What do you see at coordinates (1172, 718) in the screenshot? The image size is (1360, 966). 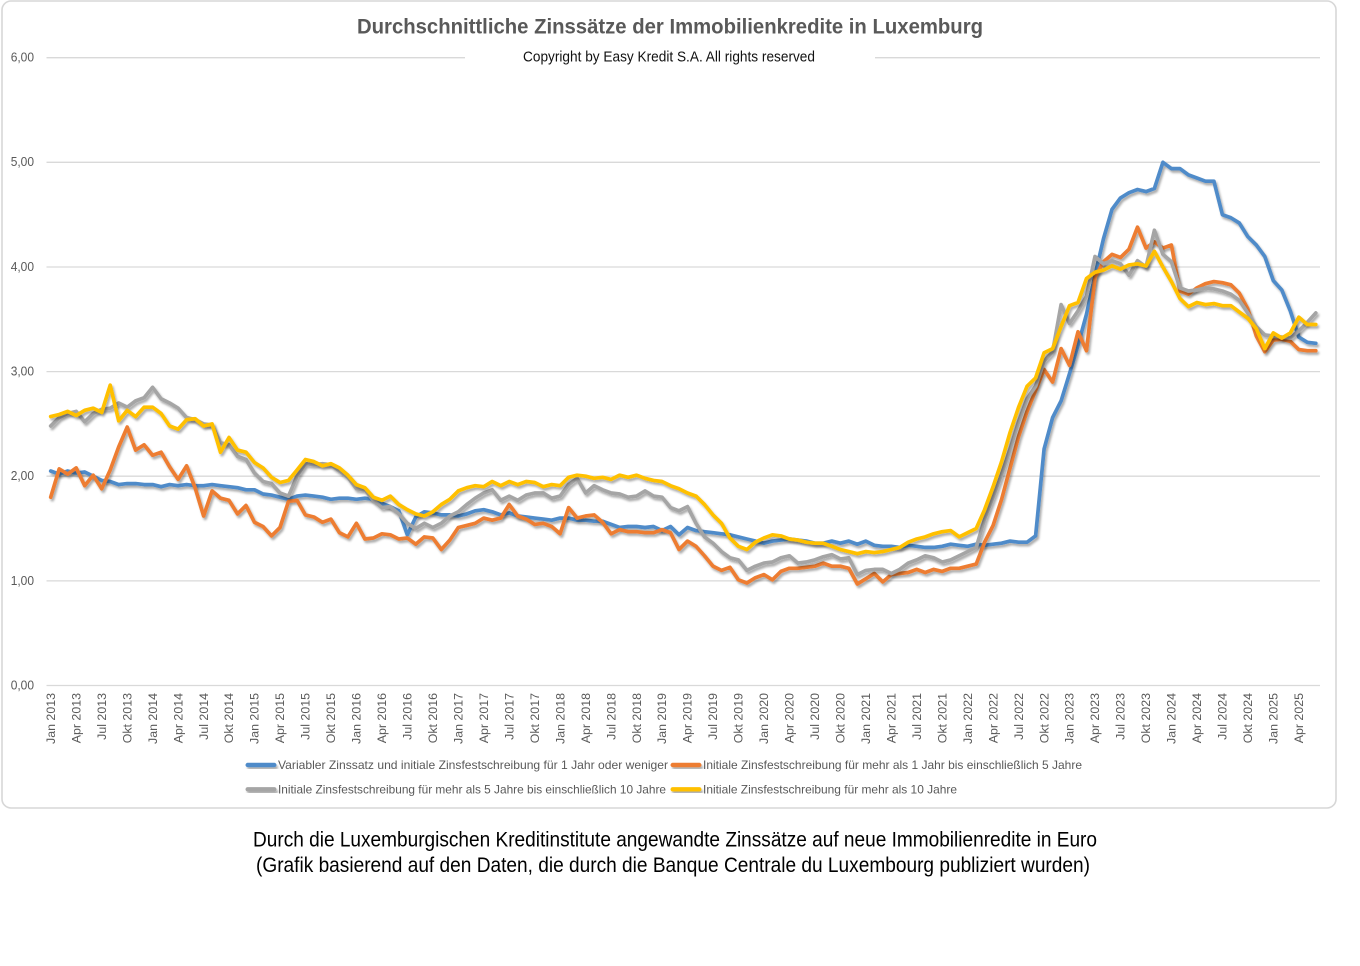 I see `svg-text: Jan 2024` at bounding box center [1172, 718].